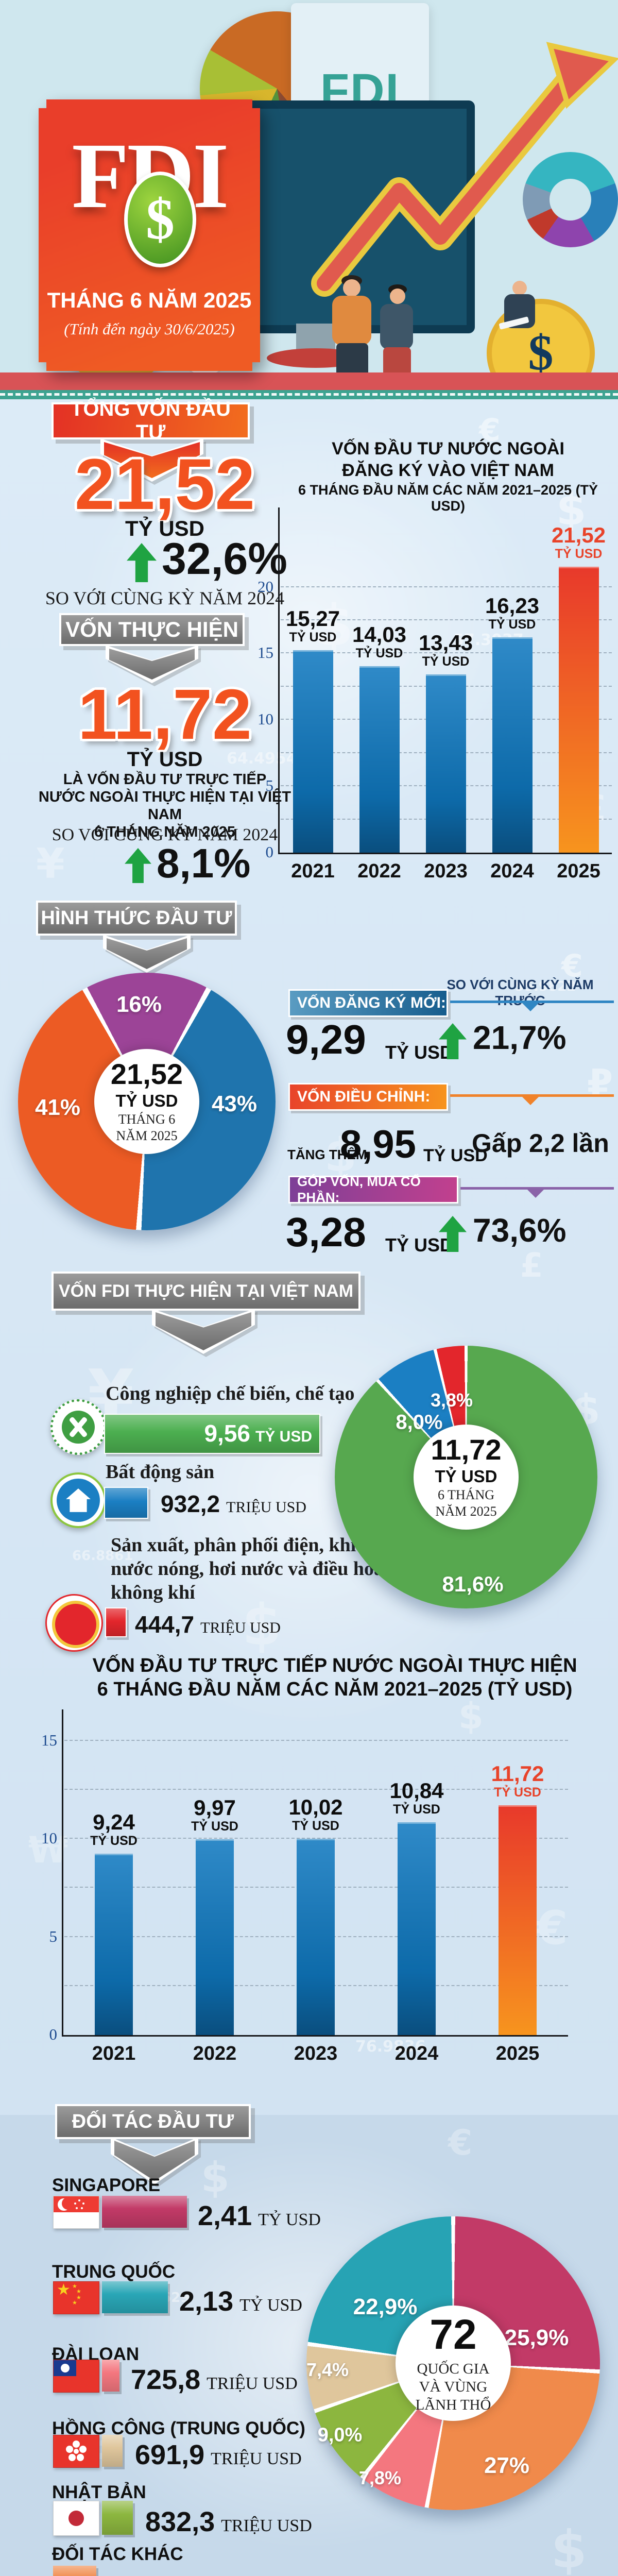  Describe the element at coordinates (51, 864) in the screenshot. I see `decorative-currency-watermark: ¥` at that location.